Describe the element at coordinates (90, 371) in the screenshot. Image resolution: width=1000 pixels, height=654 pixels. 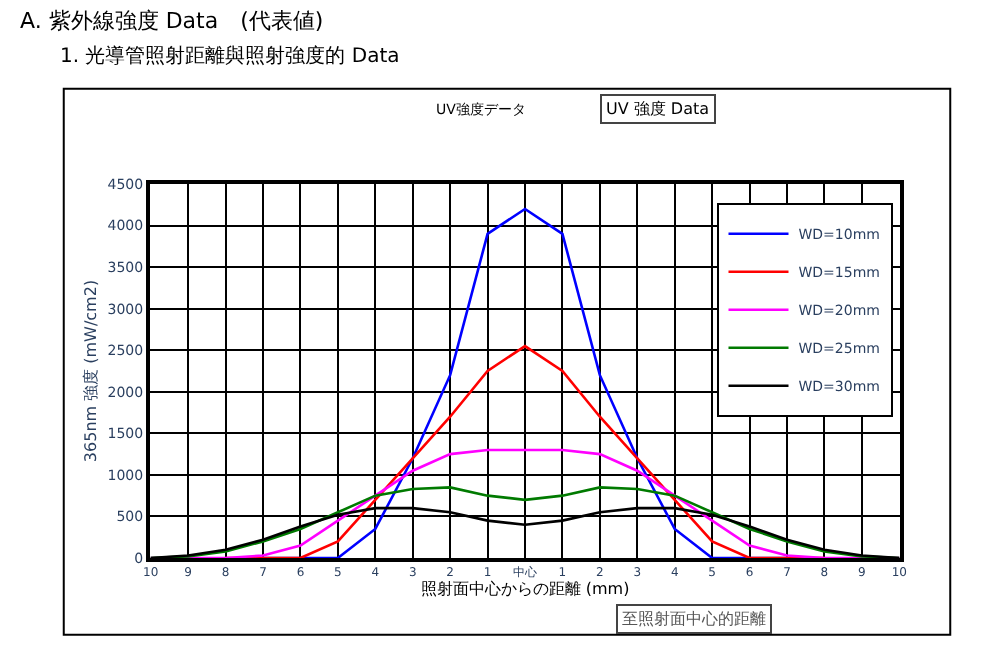
I see `y-axis-title: 365nm 強度 (mW/cm2)` at that location.